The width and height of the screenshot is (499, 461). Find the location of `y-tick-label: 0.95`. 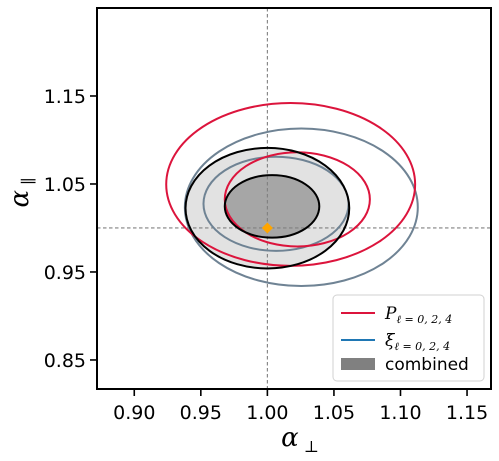

y-tick-label: 0.95 is located at coordinates (65, 273).